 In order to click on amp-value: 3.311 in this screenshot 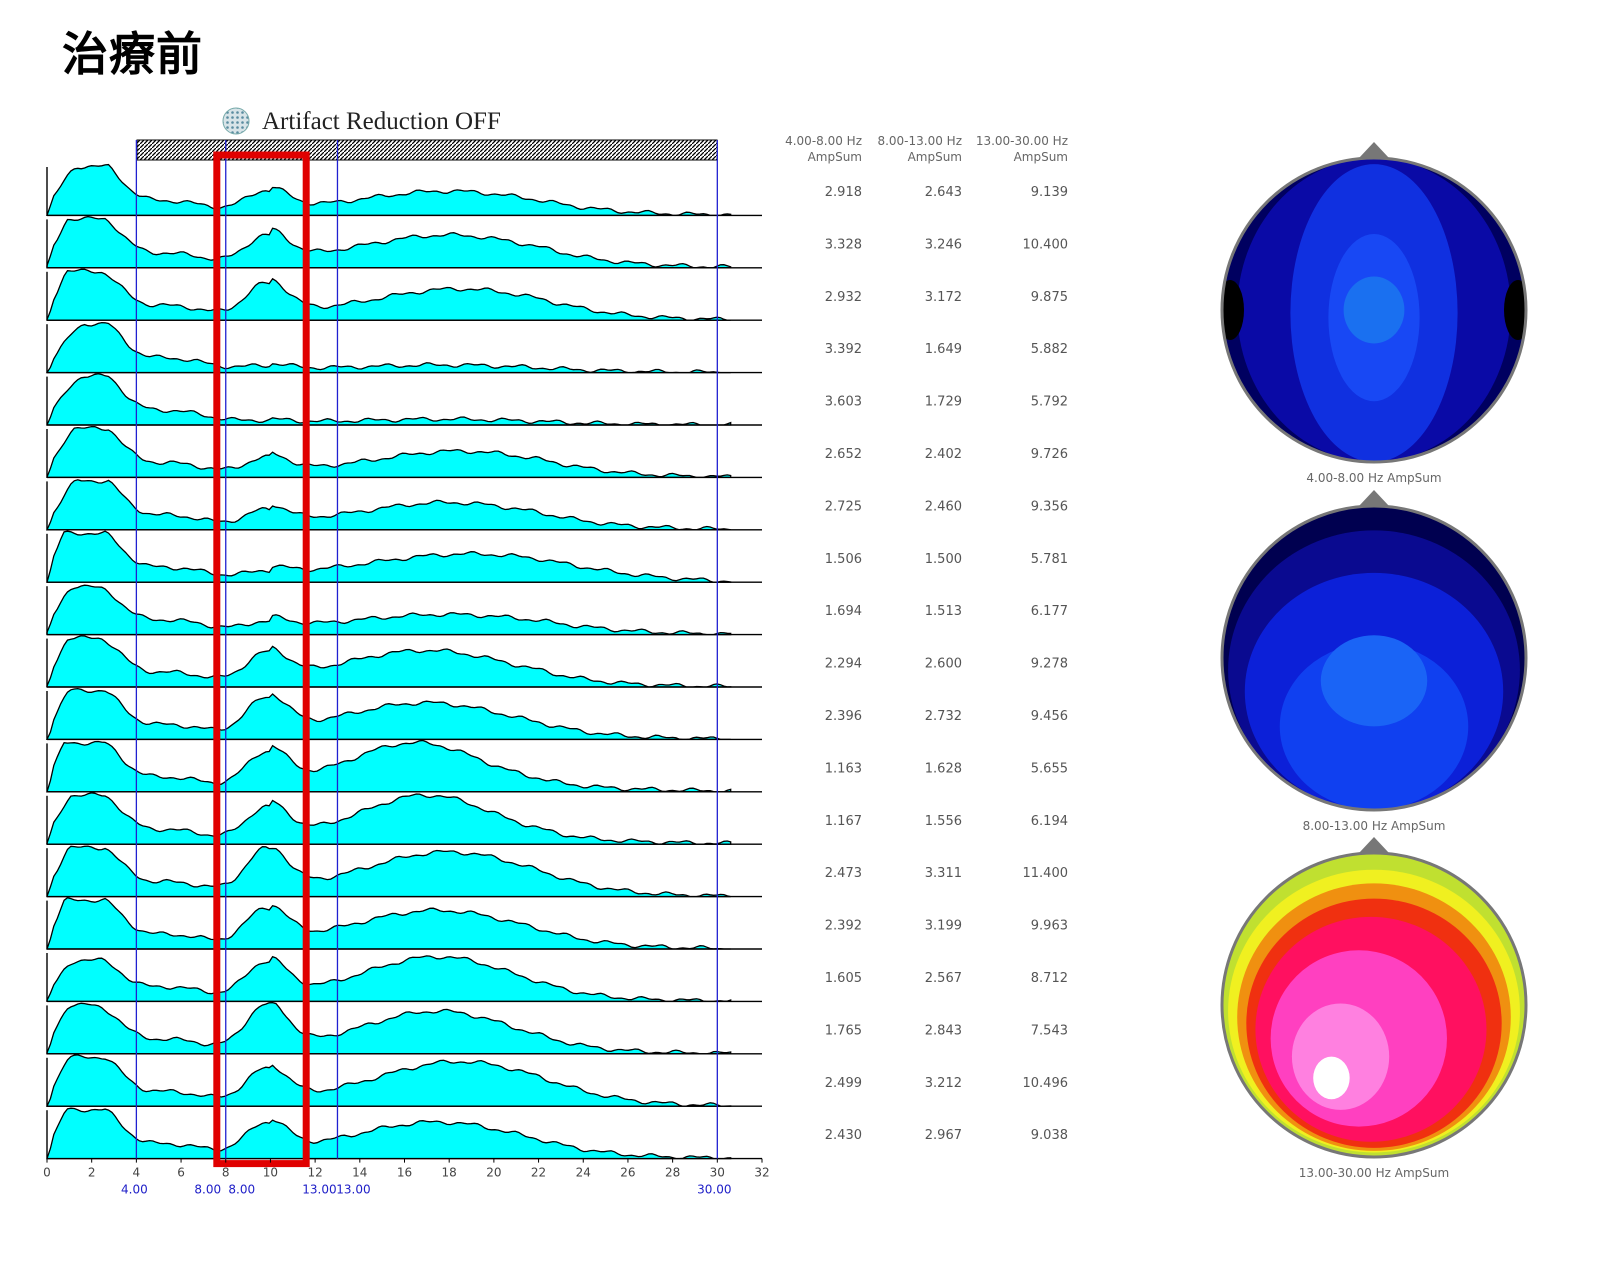, I will do `click(943, 873)`.